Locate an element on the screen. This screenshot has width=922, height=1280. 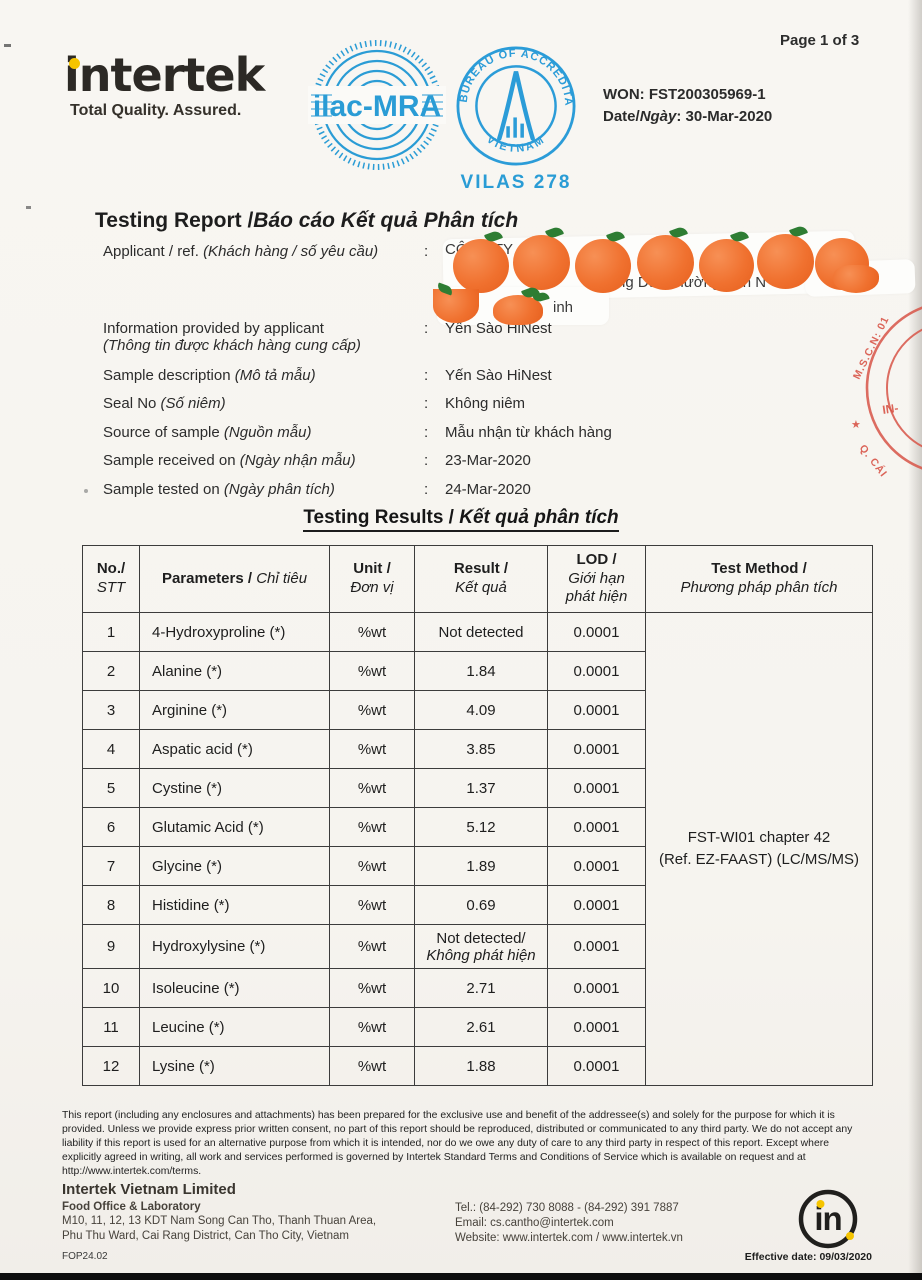
table-row: 3 Arginine (*) %wt 4.09 0.0001 is located at coordinates (477, 710).